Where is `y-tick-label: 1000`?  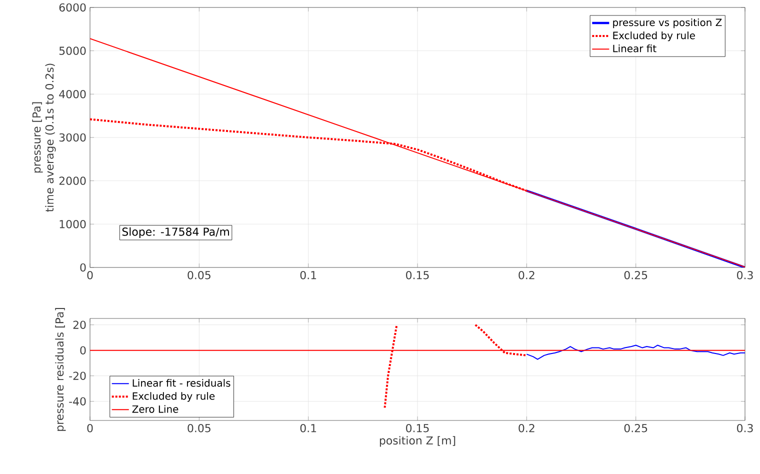 y-tick-label: 1000 is located at coordinates (73, 224).